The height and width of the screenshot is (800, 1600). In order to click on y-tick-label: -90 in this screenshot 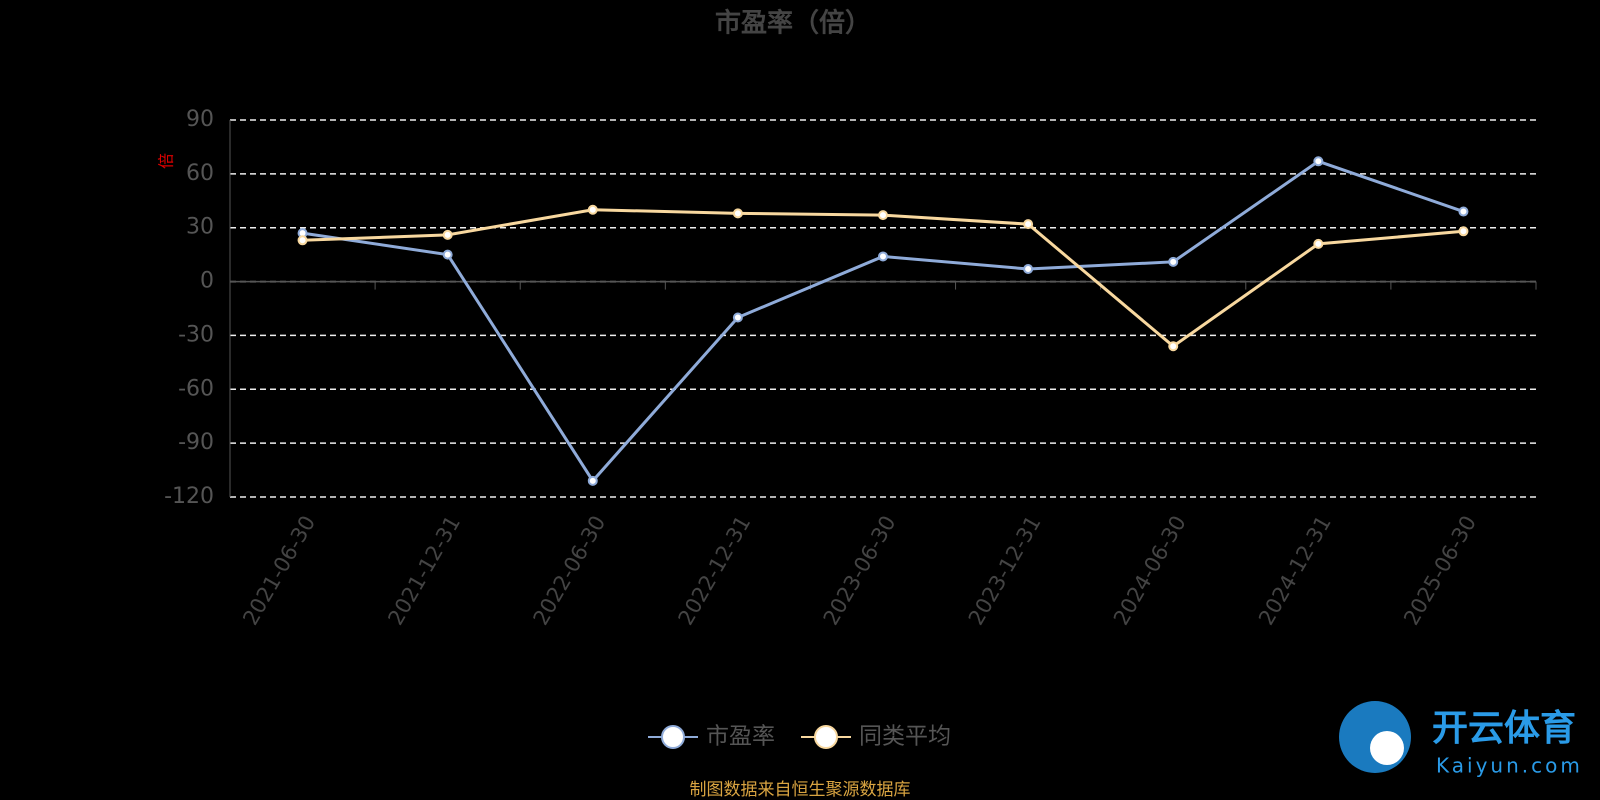, I will do `click(196, 442)`.